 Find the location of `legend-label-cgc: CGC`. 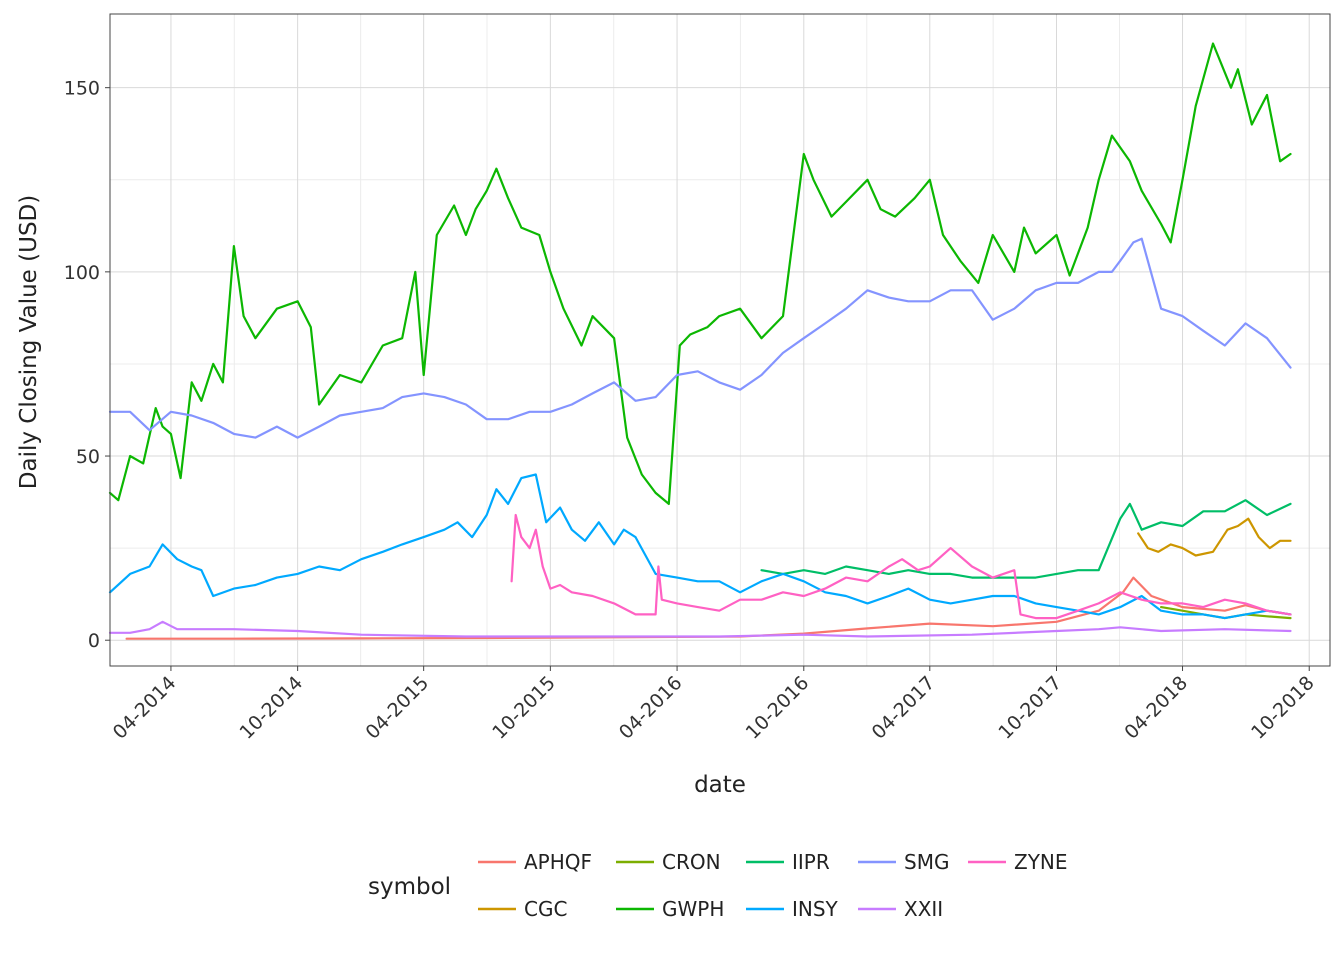

legend-label-cgc: CGC is located at coordinates (545, 909).